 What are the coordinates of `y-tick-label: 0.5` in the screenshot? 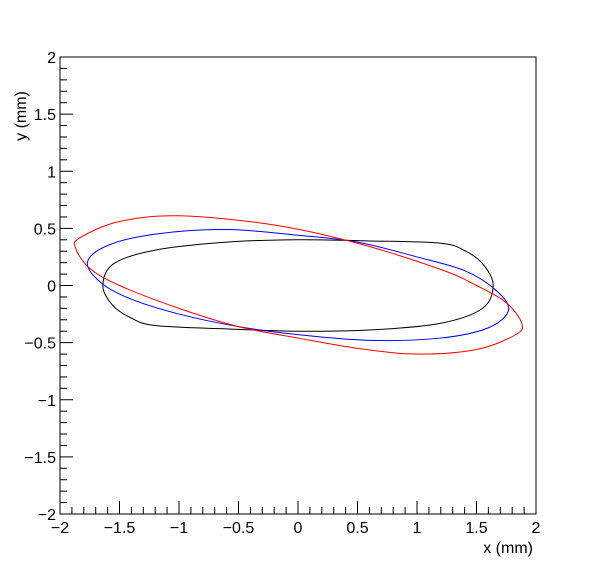 It's located at (45, 229).